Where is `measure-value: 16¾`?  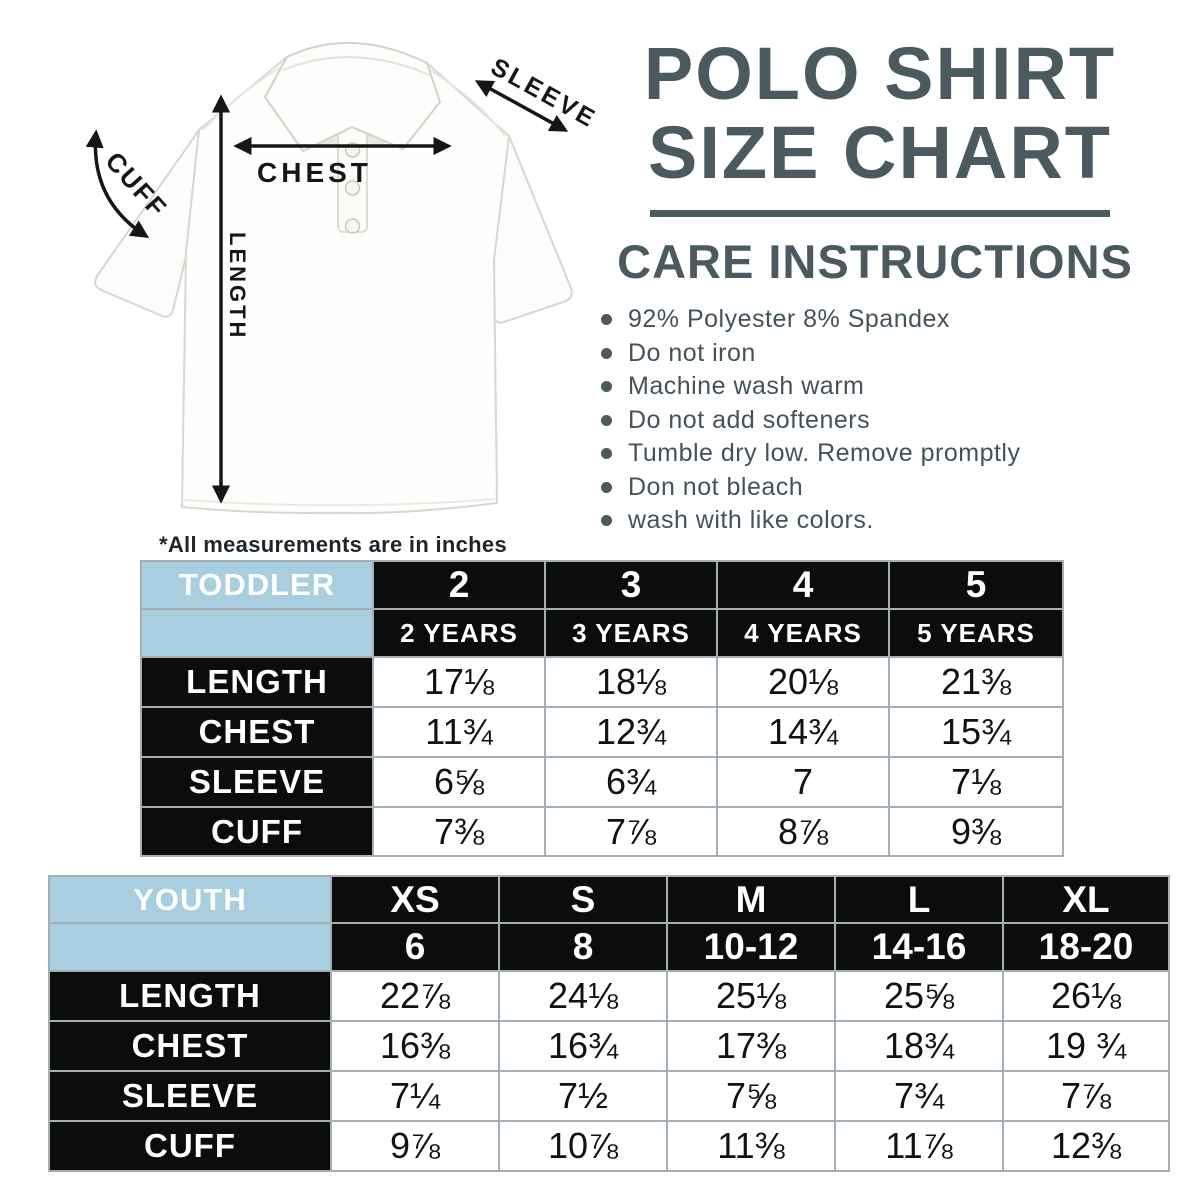
measure-value: 16¾ is located at coordinates (583, 1046).